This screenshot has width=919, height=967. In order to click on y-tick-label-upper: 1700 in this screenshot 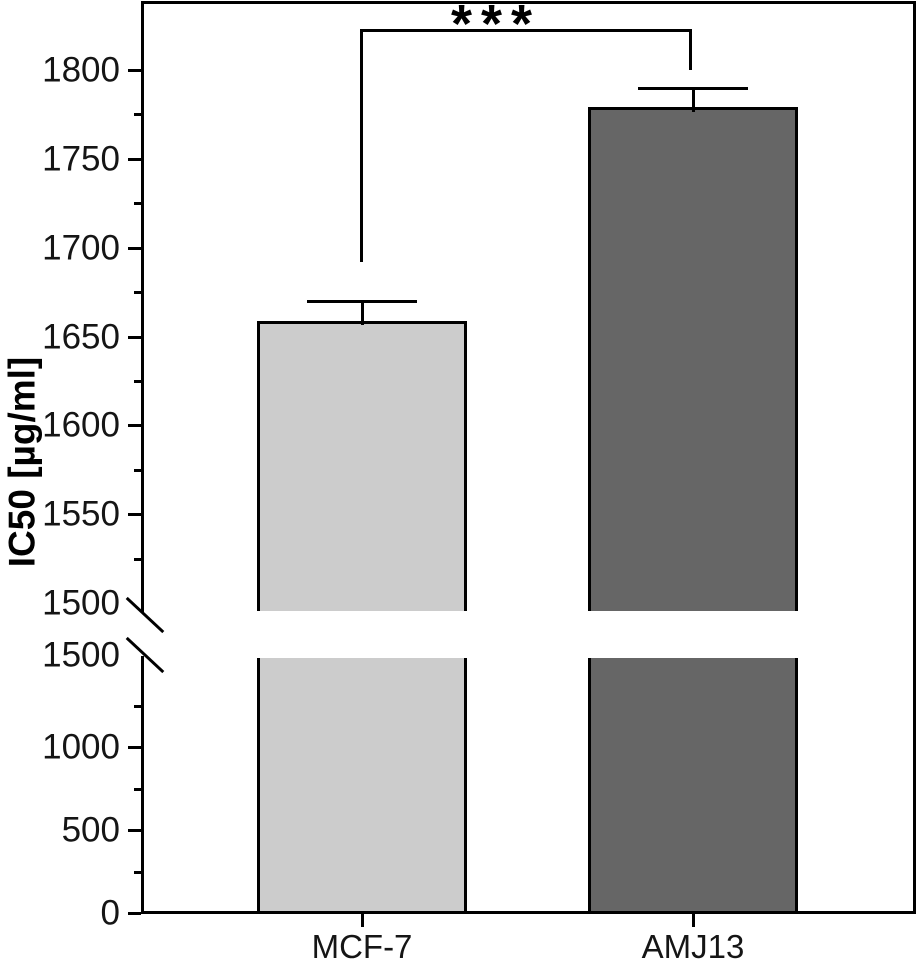, I will do `click(81, 248)`.